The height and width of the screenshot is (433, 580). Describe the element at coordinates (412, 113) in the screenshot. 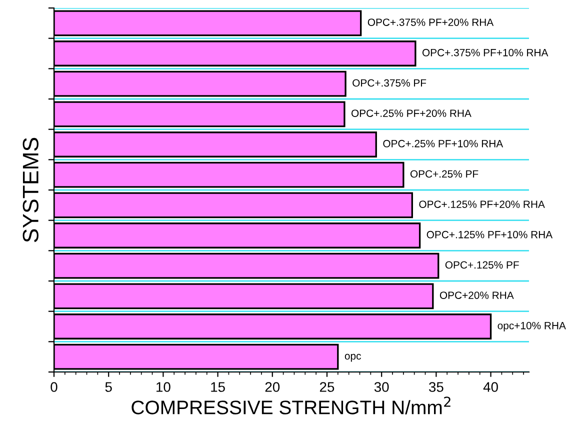

I see `y-tick-label: OPC+.25% PF+20% RHA` at that location.